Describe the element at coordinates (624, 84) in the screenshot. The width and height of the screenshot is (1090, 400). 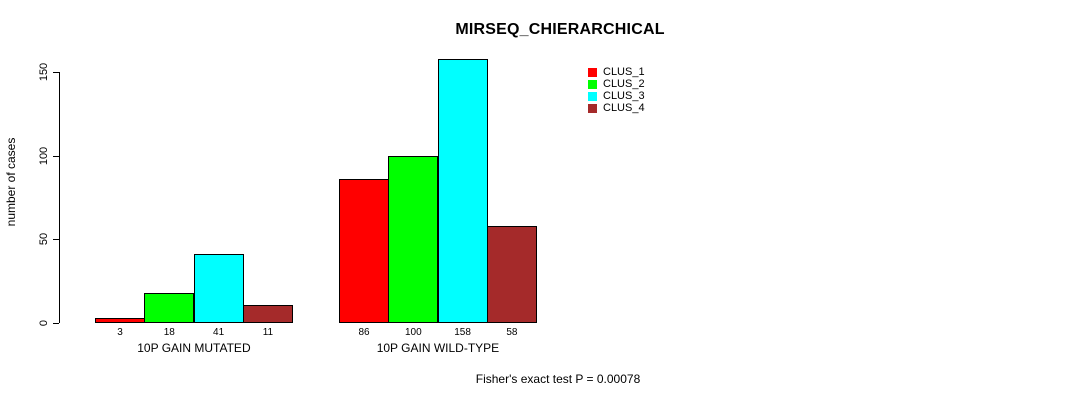
I see `legend-label: CLUS_2` at that location.